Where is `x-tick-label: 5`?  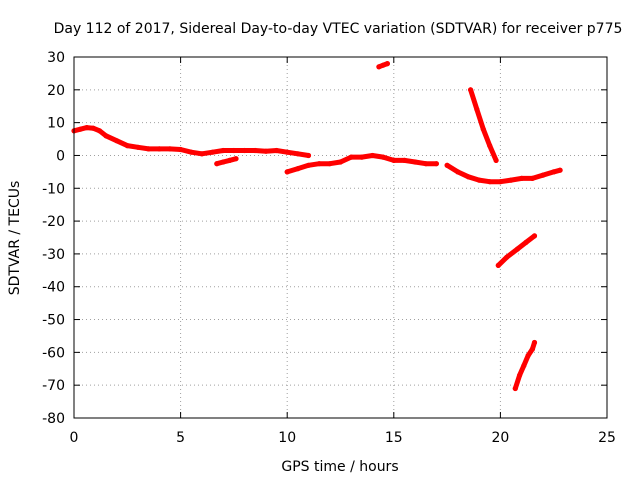 x-tick-label: 5 is located at coordinates (180, 438).